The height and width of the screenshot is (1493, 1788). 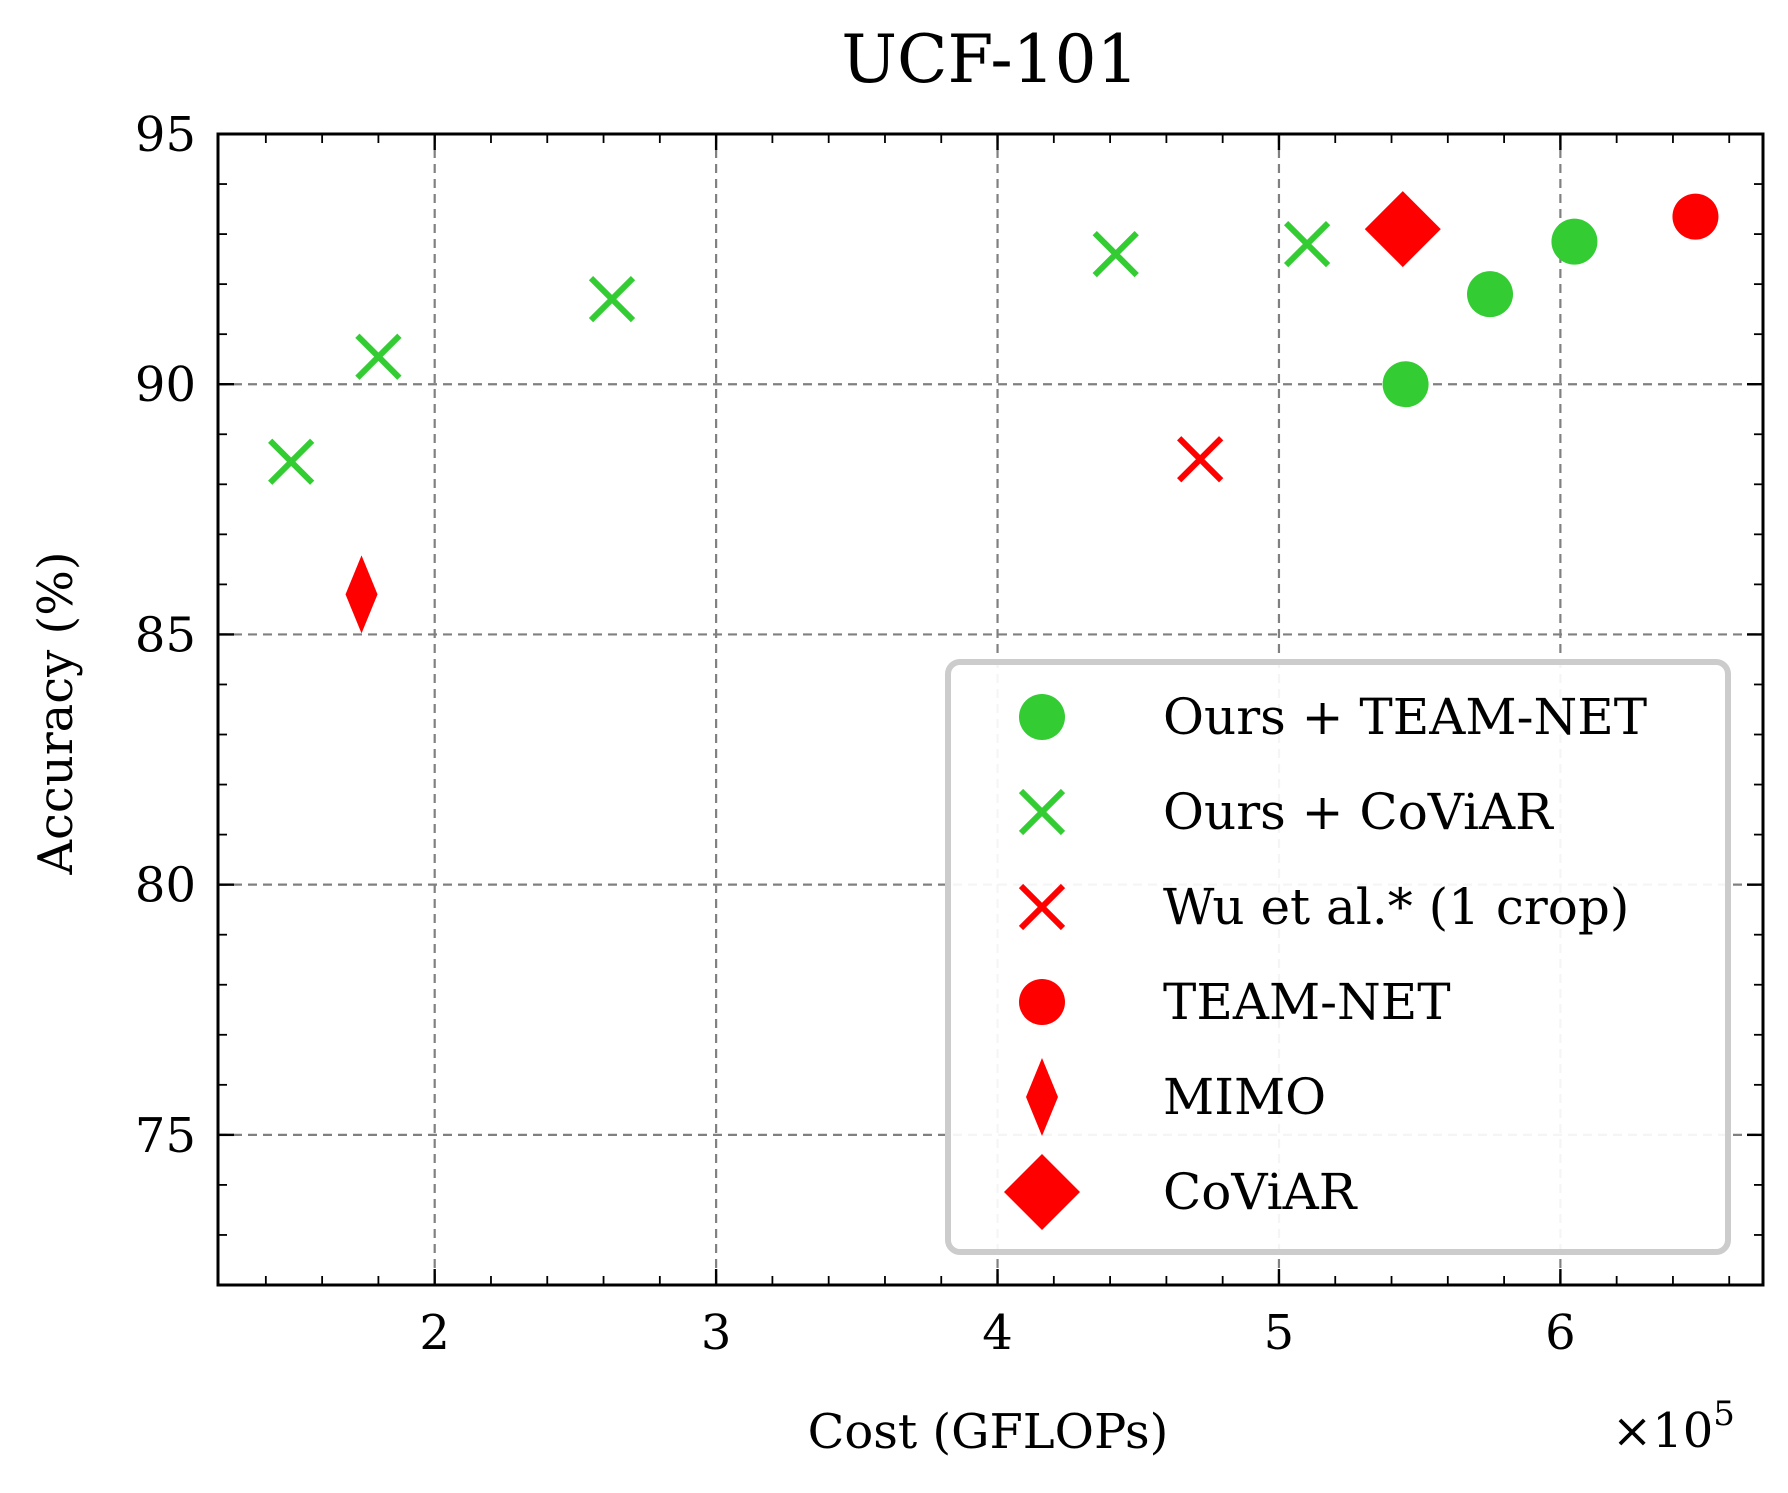 I want to click on x-axis-multiplier: ×10⁵, so click(x=1673, y=1426).